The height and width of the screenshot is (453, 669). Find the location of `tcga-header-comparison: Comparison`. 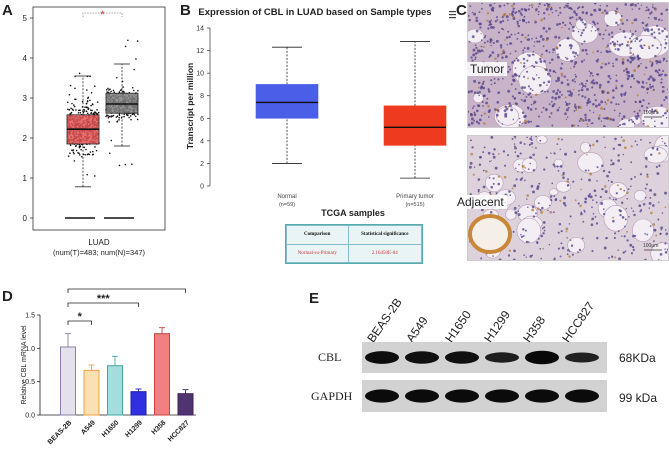

tcga-header-comparison: Comparison is located at coordinates (317, 235).